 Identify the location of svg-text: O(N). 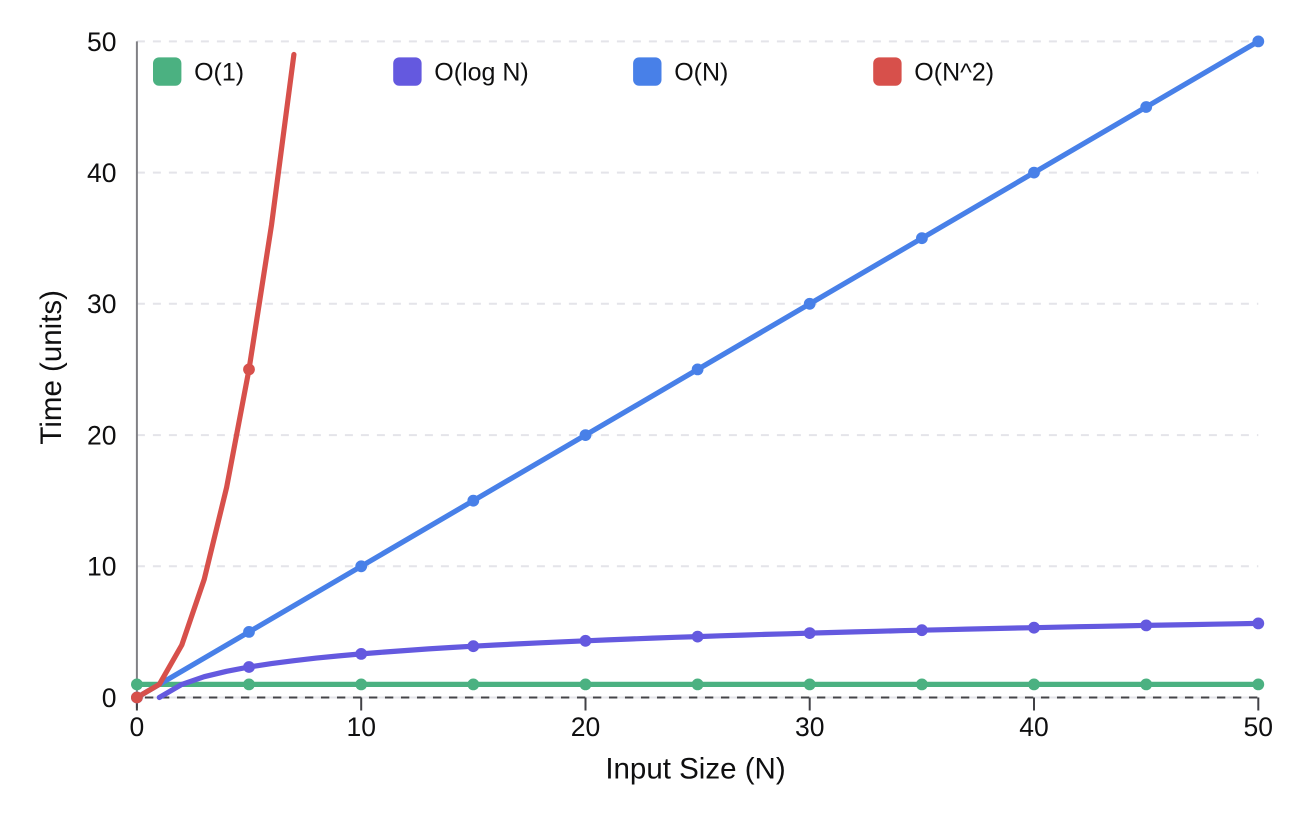
(701, 73).